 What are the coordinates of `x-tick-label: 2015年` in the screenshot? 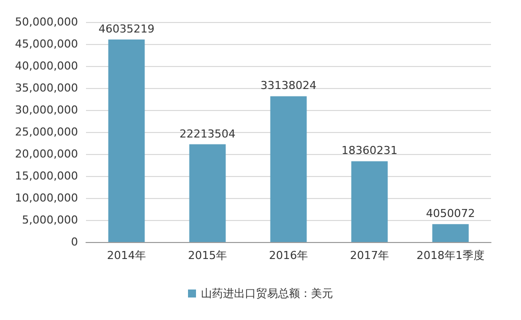 It's located at (207, 255).